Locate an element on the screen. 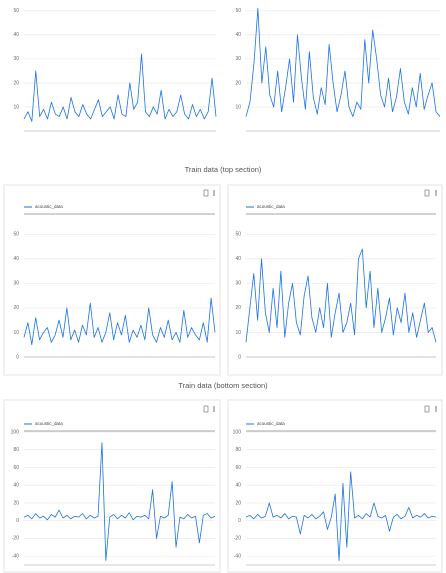 This screenshot has width=446, height=573. caption: Train data (top section) is located at coordinates (223, 169).